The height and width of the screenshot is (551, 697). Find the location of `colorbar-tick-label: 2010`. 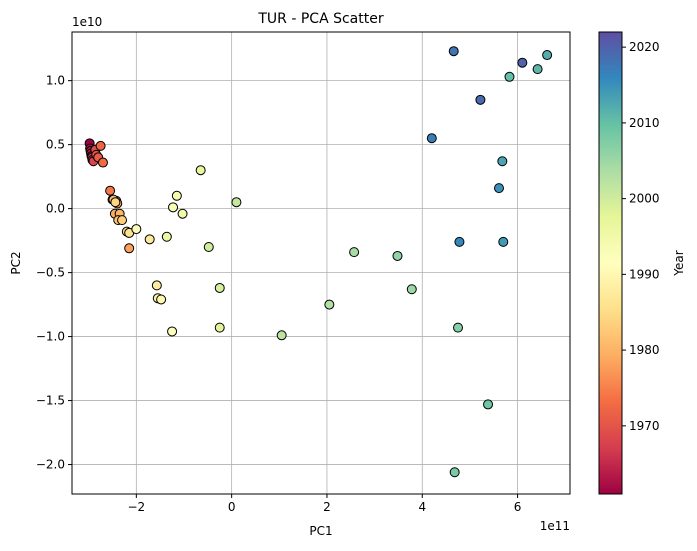

colorbar-tick-label: 2010 is located at coordinates (644, 123).